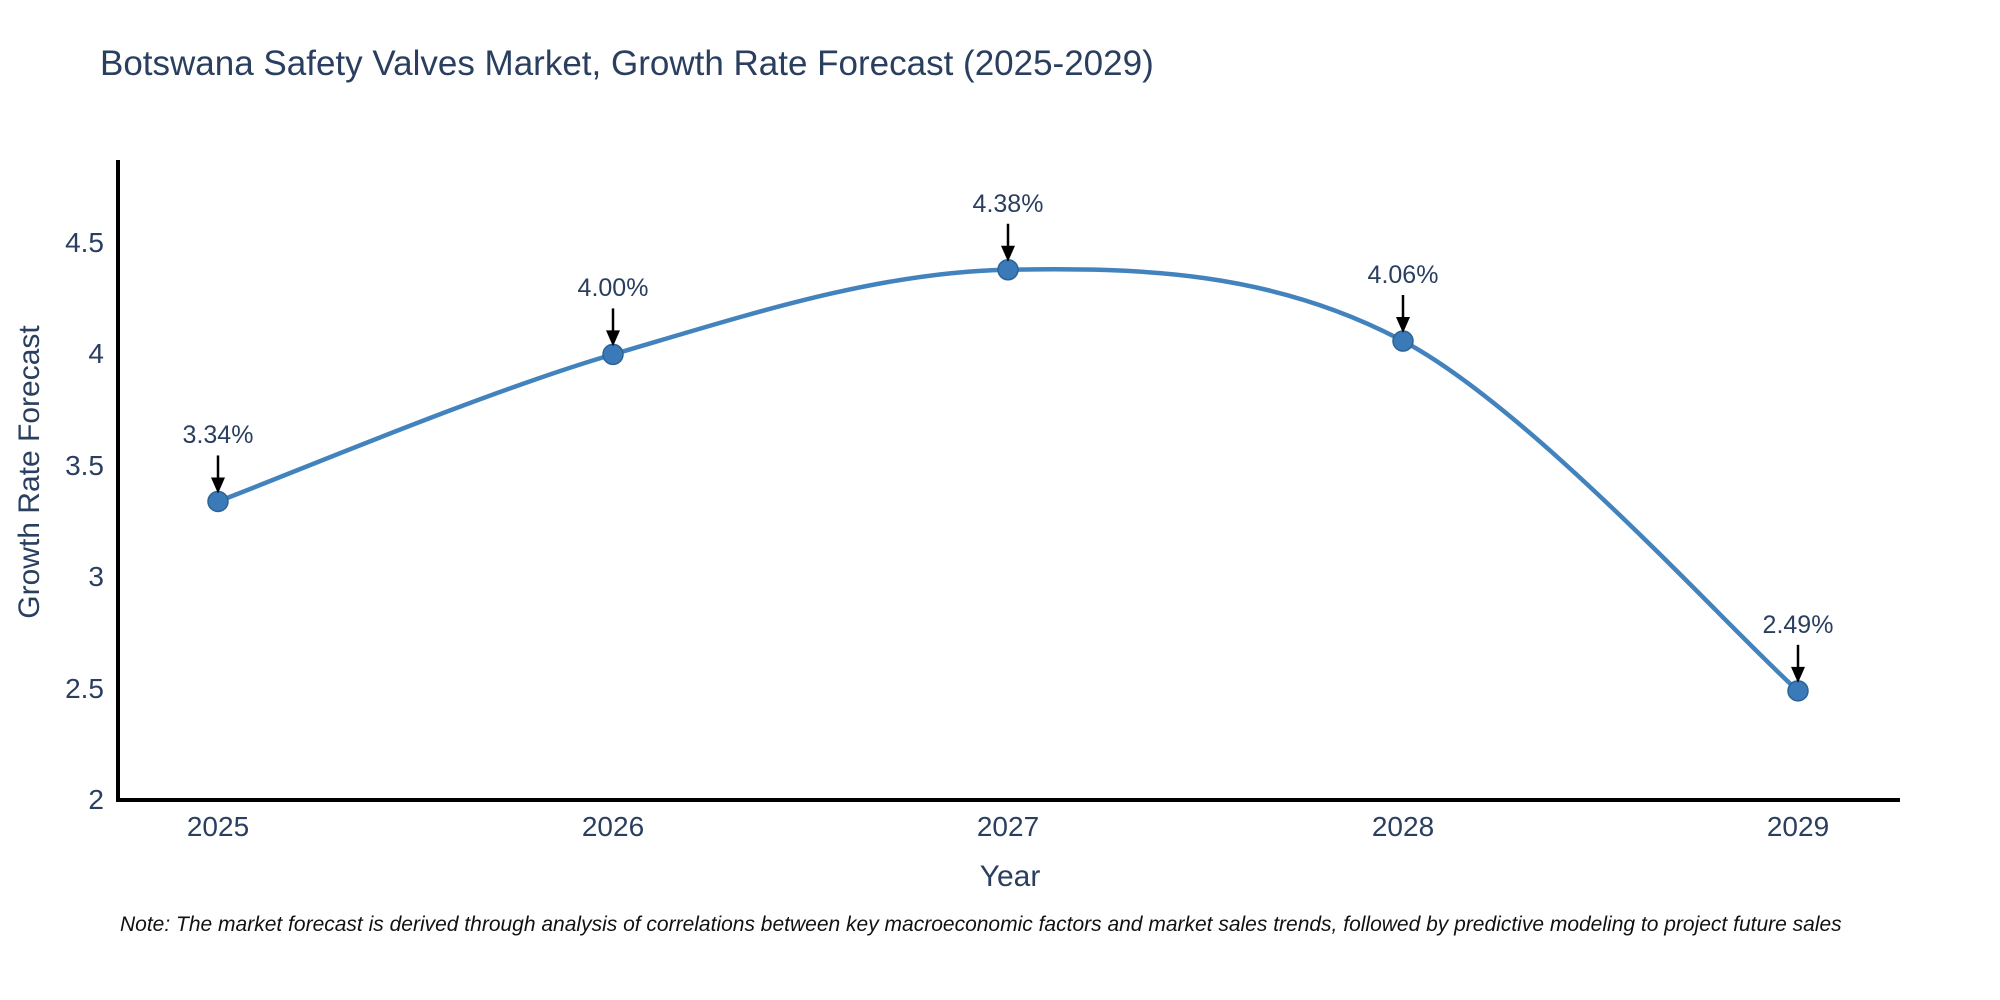  What do you see at coordinates (96, 354) in the screenshot?
I see `y-tick-label: 4` at bounding box center [96, 354].